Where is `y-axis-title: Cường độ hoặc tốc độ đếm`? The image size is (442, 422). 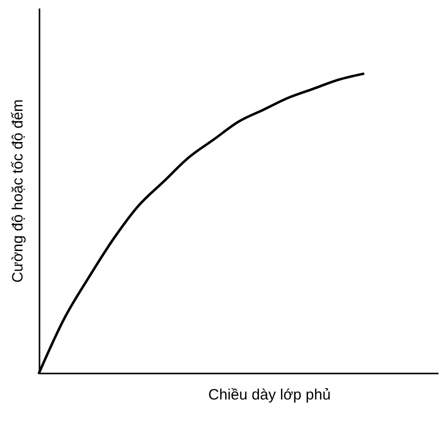
y-axis-title: Cường độ hoặc tốc độ đếm is located at coordinates (18, 191).